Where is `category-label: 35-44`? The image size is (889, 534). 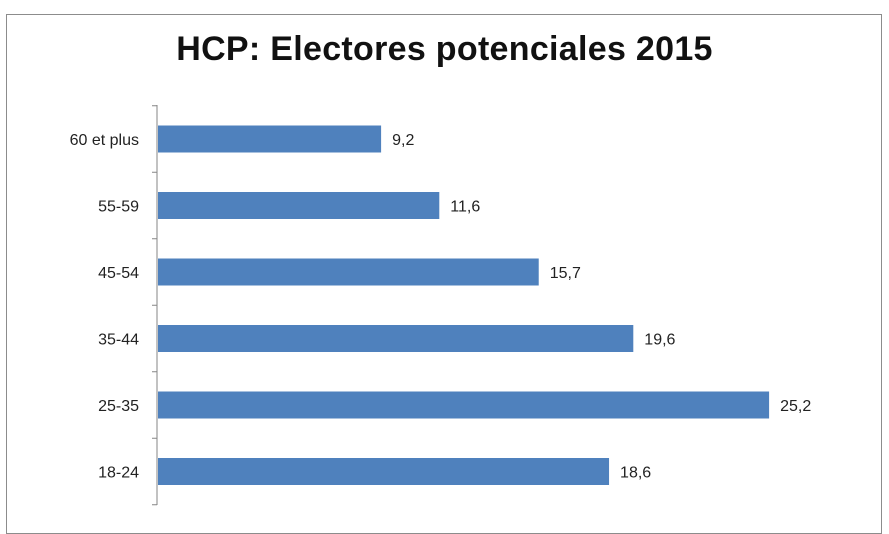
category-label: 35-44 is located at coordinates (118, 340).